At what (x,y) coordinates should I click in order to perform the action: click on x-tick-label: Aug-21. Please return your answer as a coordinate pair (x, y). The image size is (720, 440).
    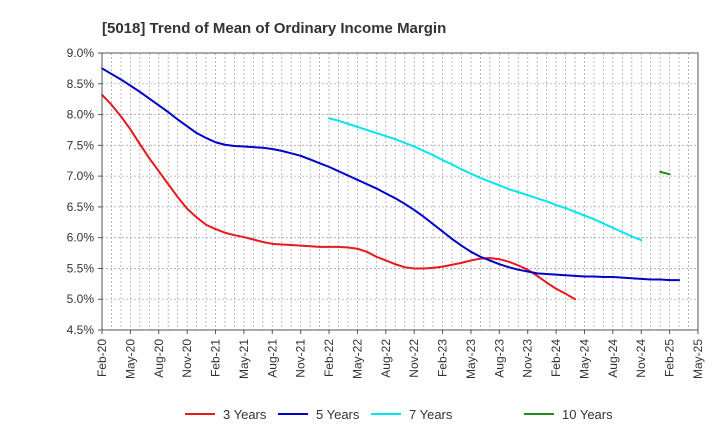
    Looking at the image, I should click on (272, 358).